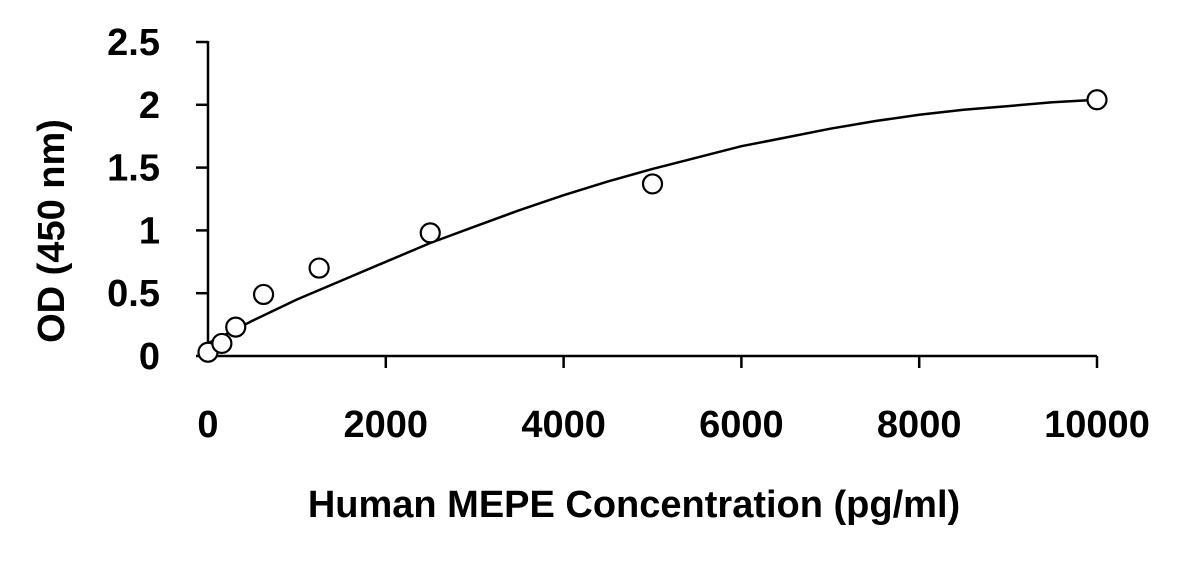 This screenshot has width=1184, height=561. What do you see at coordinates (149, 357) in the screenshot?
I see `y-tick-label: 0` at bounding box center [149, 357].